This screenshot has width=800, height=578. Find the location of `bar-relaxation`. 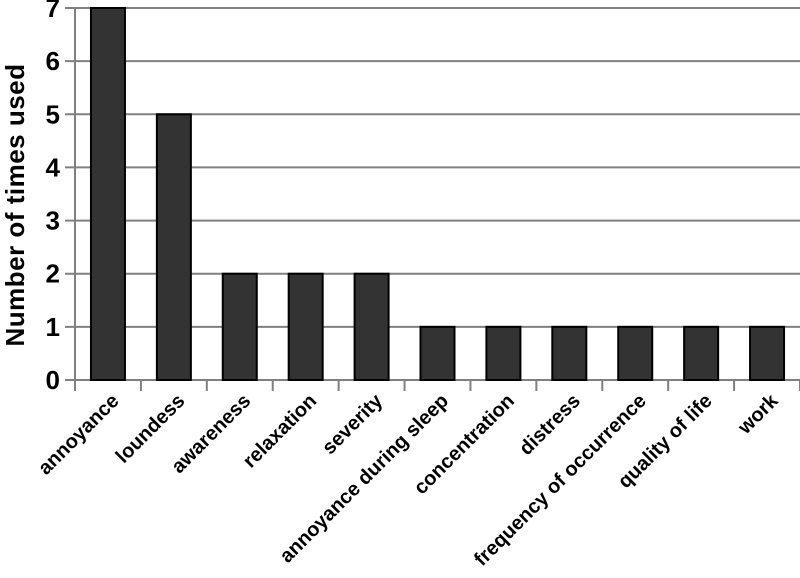

bar-relaxation is located at coordinates (305, 327).